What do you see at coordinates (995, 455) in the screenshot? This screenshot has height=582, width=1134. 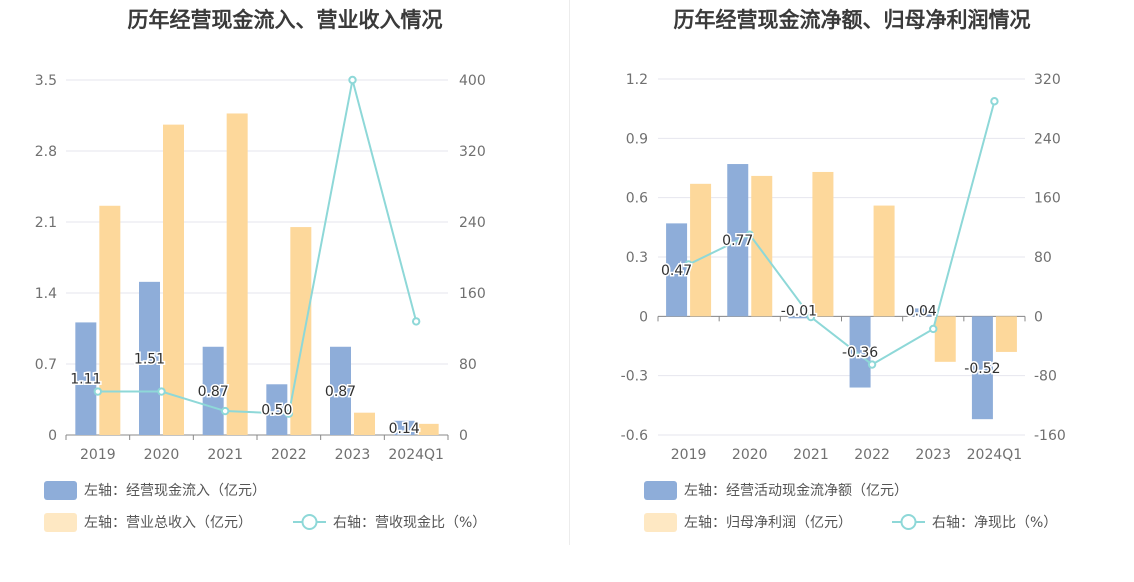 I see `right-x-tick-label: 2024Q1` at bounding box center [995, 455].